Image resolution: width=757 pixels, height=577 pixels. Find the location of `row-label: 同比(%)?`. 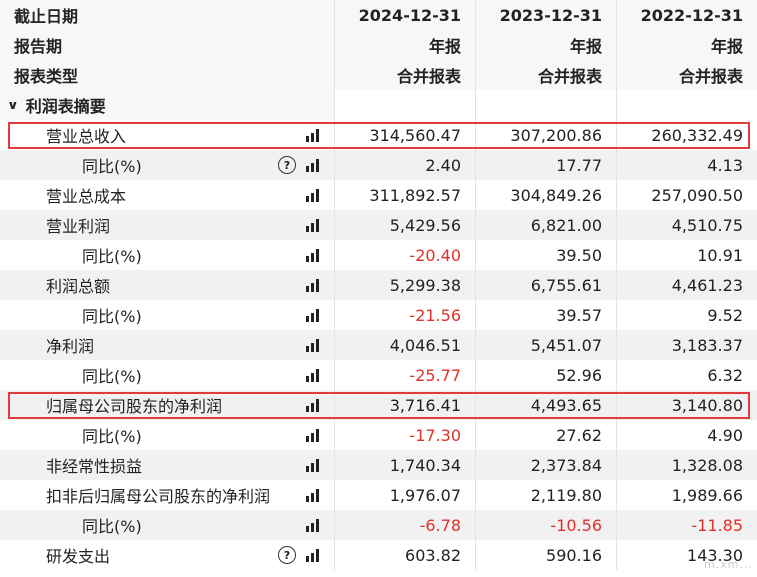

row-label: 同比(%)? is located at coordinates (167, 165).